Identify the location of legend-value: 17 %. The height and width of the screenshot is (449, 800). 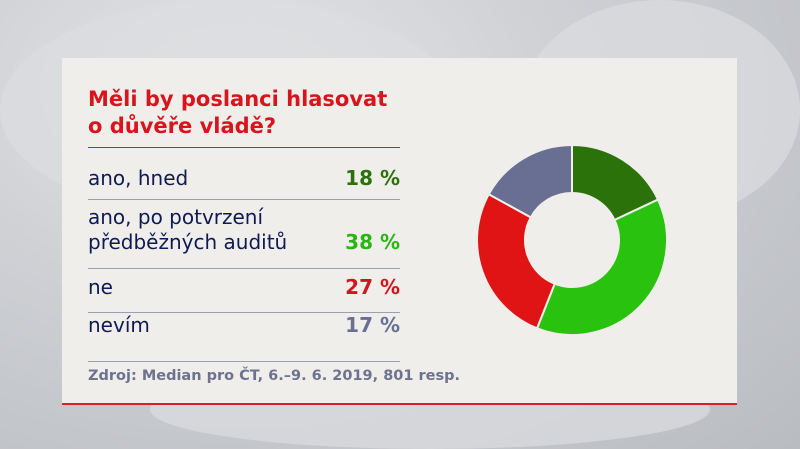
(372, 325).